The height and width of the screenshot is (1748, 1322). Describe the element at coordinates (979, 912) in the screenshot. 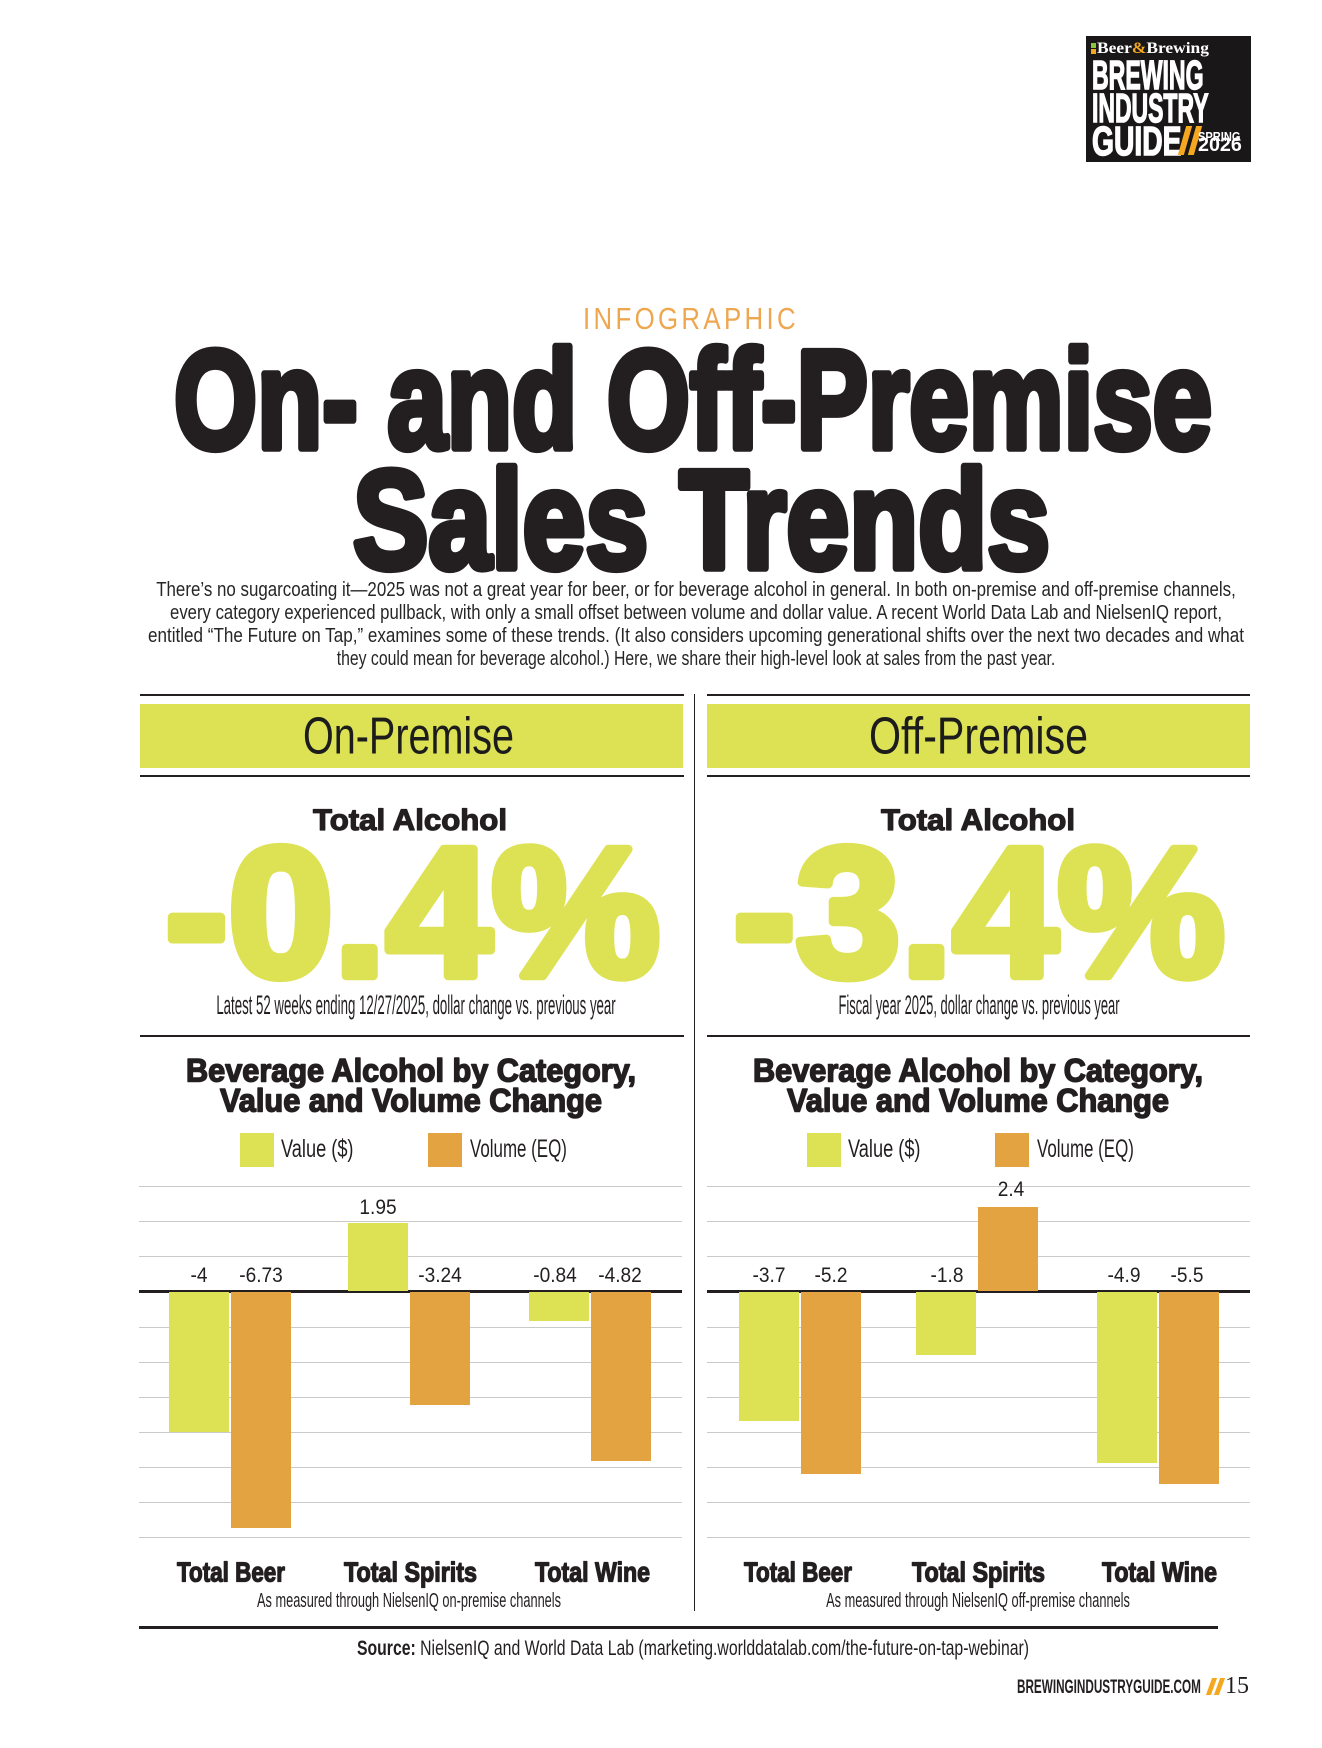

I see `svg-text: -3.4%` at that location.